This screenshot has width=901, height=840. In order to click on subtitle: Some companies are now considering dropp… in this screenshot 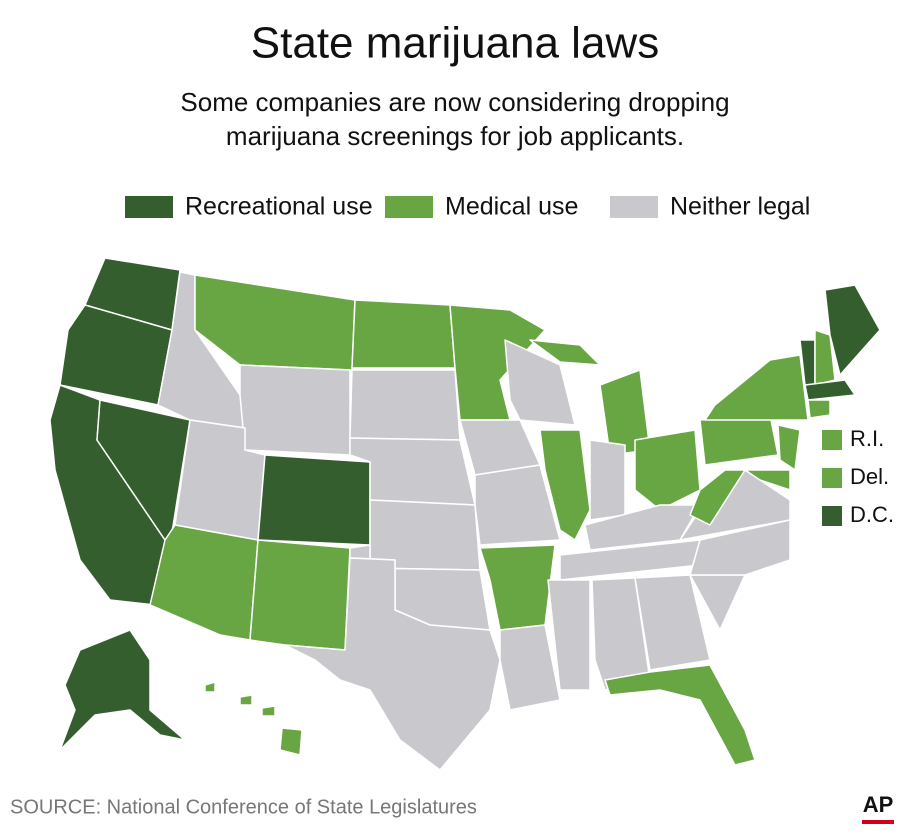, I will do `click(454, 102)`.